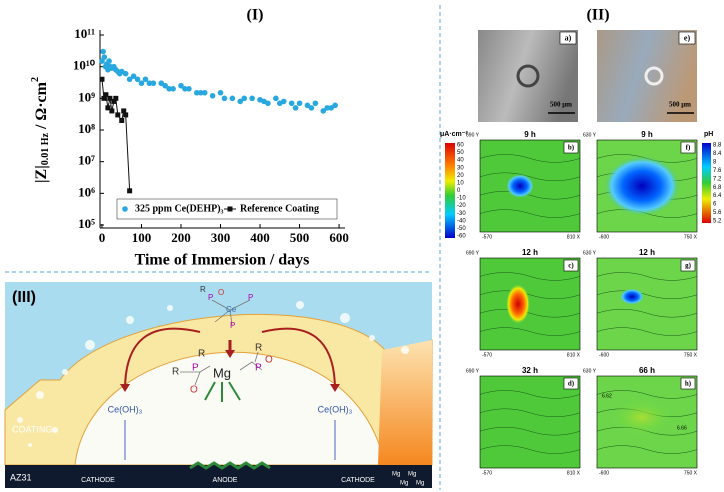  What do you see at coordinates (201, 354) in the screenshot?
I see `atom: R` at bounding box center [201, 354].